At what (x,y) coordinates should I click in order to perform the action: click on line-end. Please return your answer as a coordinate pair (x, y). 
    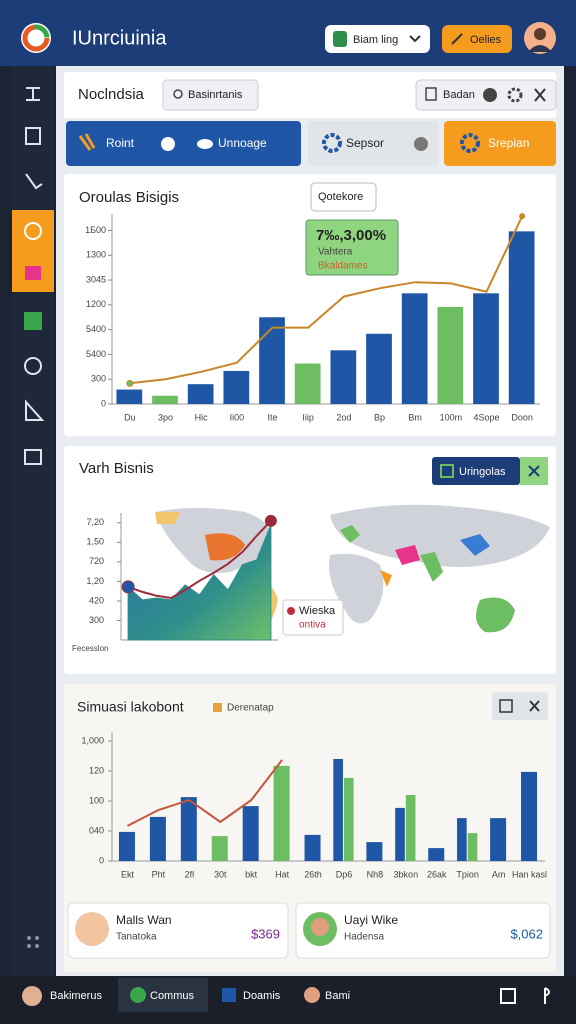
    Looking at the image, I should click on (270, 520).